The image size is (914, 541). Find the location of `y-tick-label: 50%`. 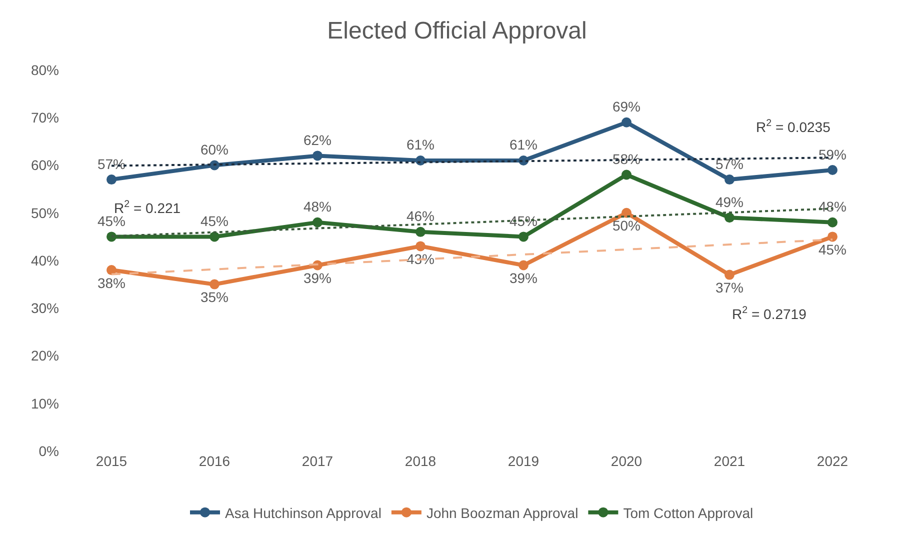

y-tick-label: 50% is located at coordinates (44, 212).